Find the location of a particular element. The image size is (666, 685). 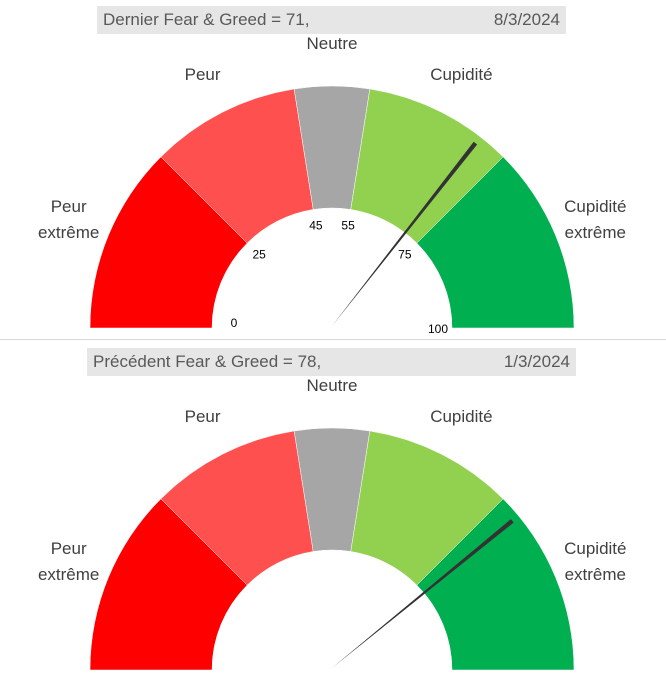

gauge-title: Dernier Fear & Greed = 71, is located at coordinates (206, 19).